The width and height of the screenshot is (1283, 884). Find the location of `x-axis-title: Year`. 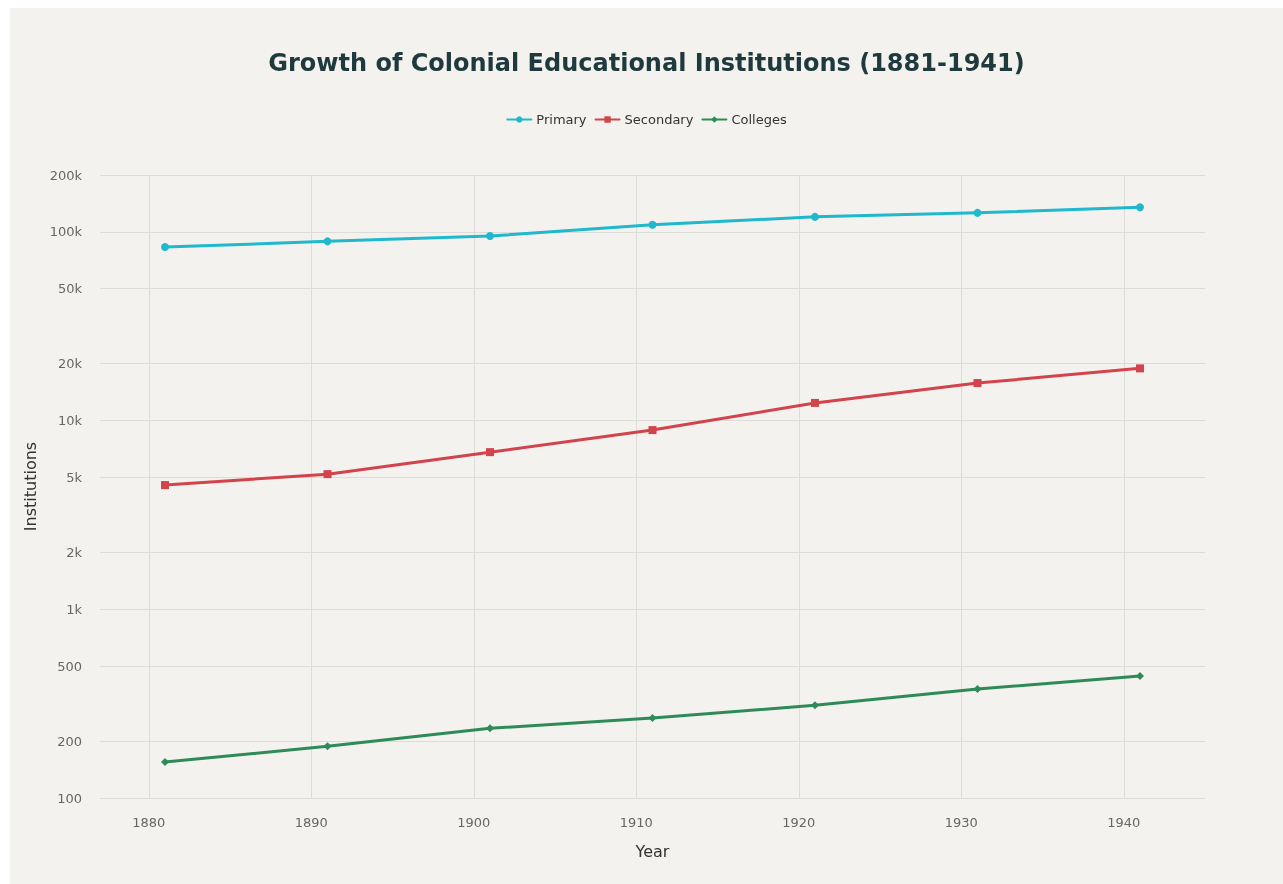

x-axis-title: Year is located at coordinates (652, 851).